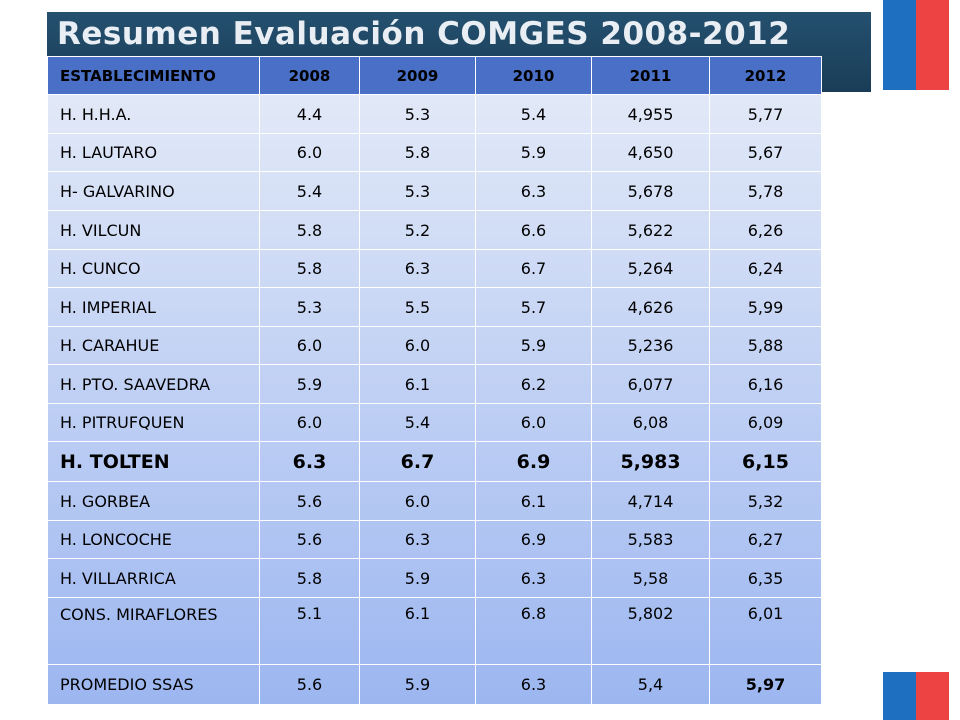 Image resolution: width=960 pixels, height=720 pixels. I want to click on cell-value: 5,97, so click(765, 684).